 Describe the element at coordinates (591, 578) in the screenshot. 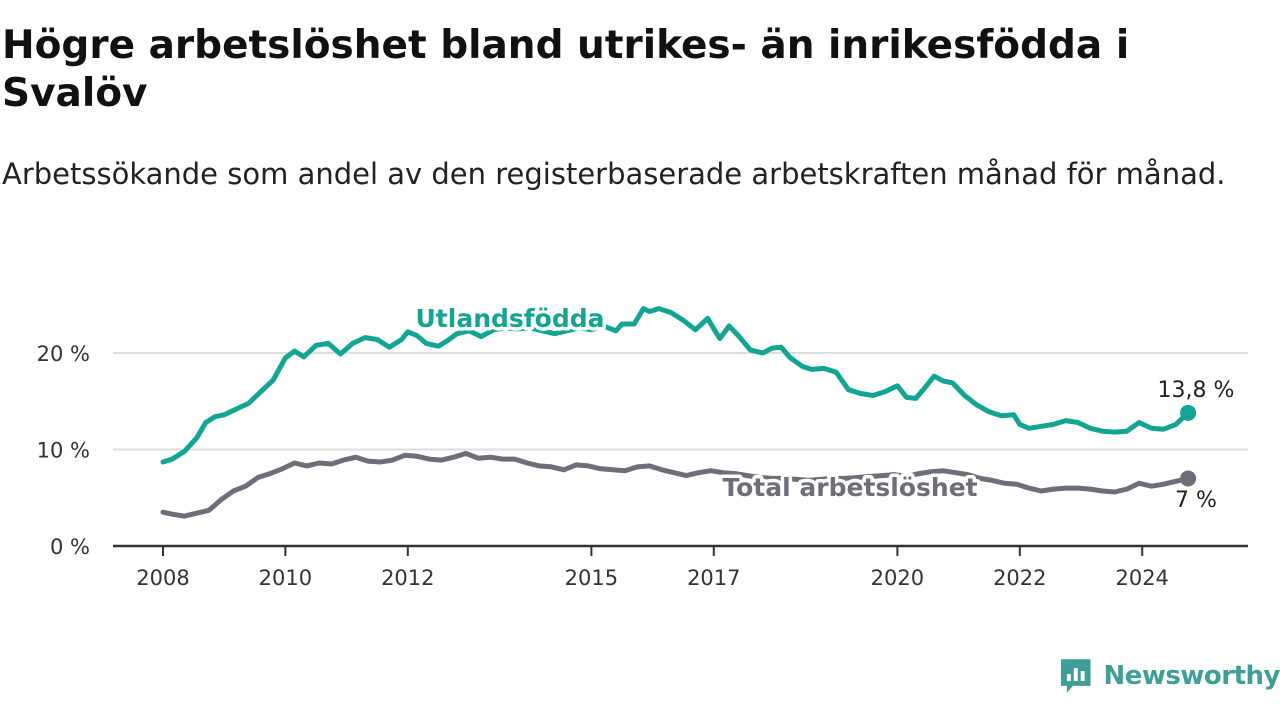

I see `x-tick-label: 2015` at that location.